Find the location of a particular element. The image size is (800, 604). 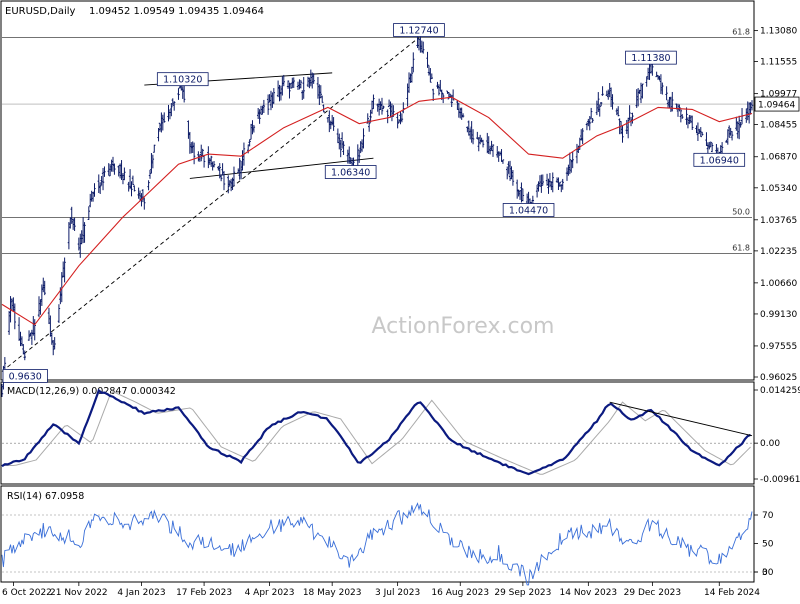

price-annotation-text: 1.06340 is located at coordinates (350, 173).